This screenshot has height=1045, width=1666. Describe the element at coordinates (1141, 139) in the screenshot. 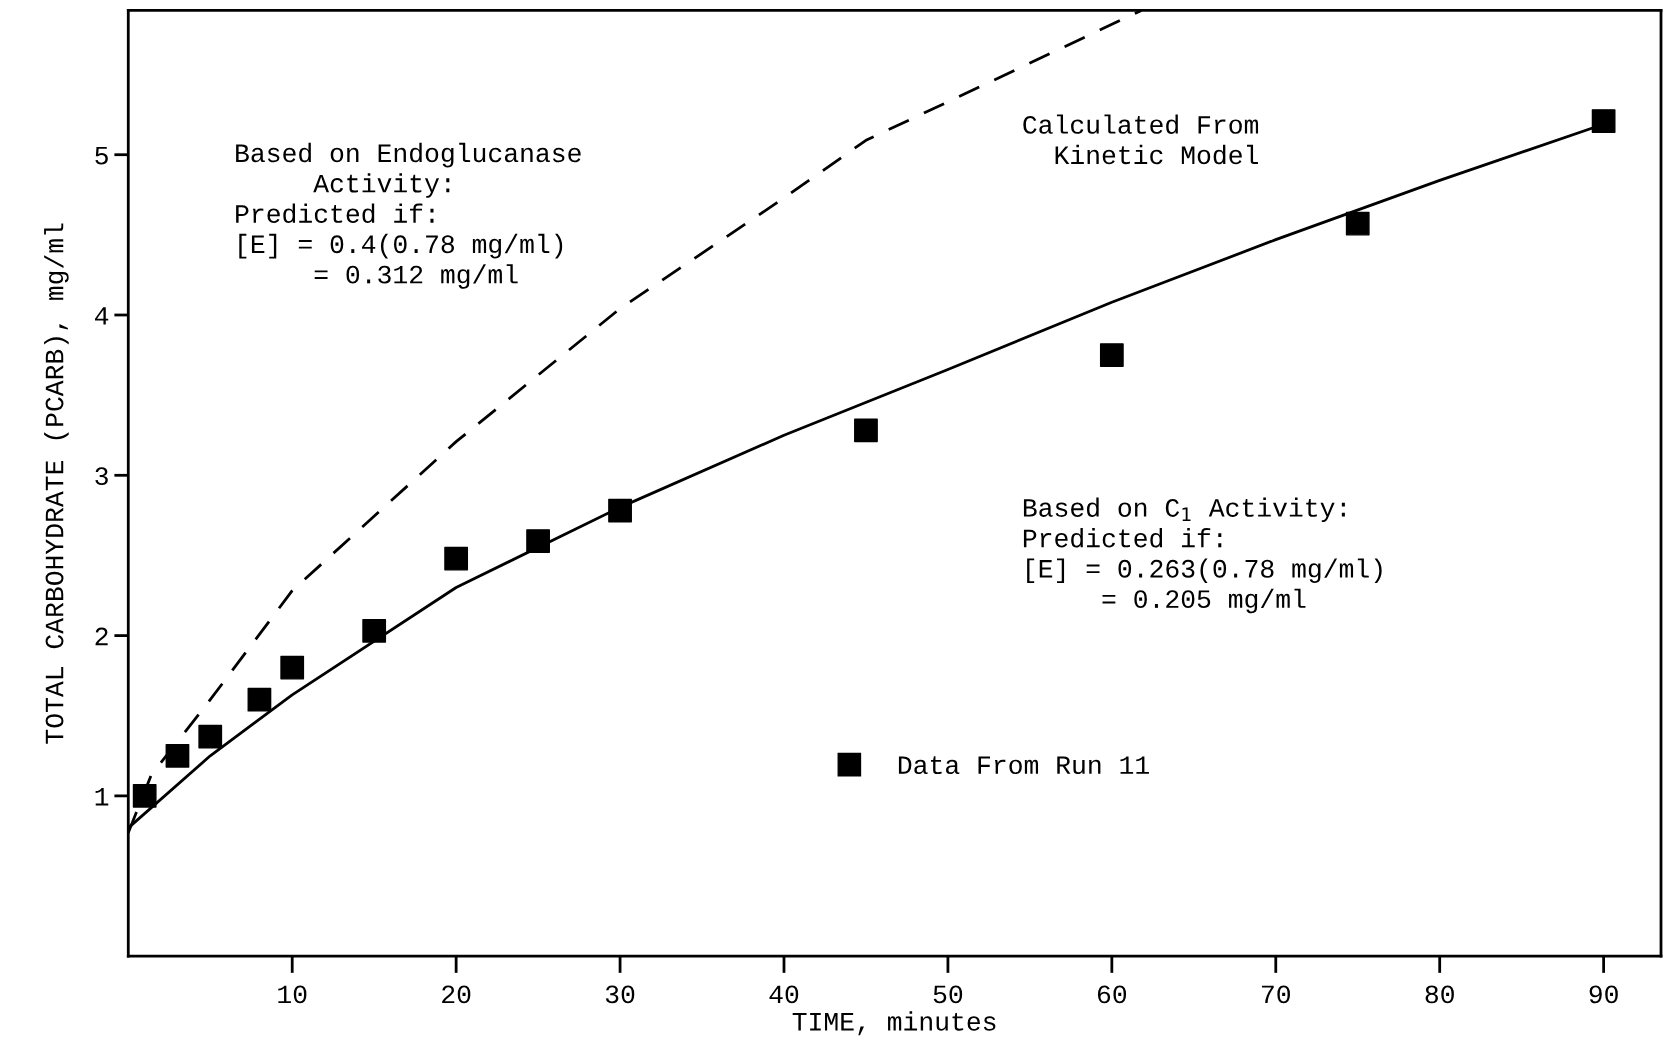

I see `annotation: Calculated From Kinetic Model` at that location.